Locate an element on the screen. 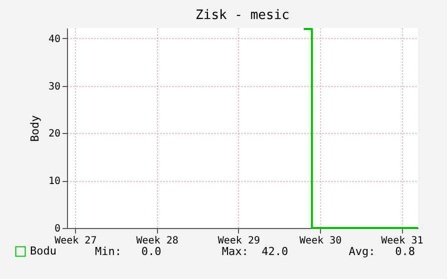  text: Avg: 0.8 is located at coordinates (381, 251).